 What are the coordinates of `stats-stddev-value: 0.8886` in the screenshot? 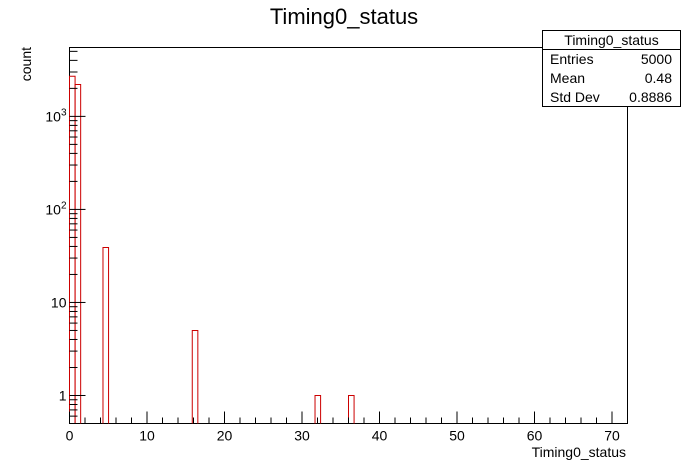 It's located at (650, 97).